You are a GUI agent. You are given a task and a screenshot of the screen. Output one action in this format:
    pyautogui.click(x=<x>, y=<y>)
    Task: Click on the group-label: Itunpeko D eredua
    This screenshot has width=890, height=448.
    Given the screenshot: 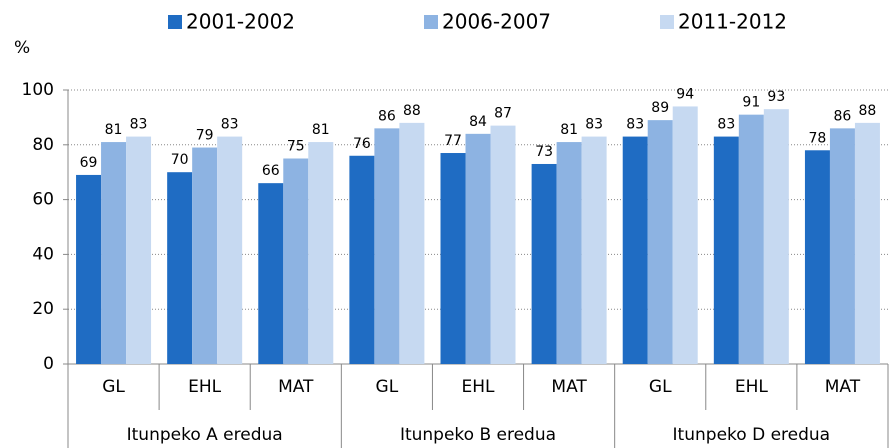 What is the action you would take?
    pyautogui.click(x=752, y=435)
    